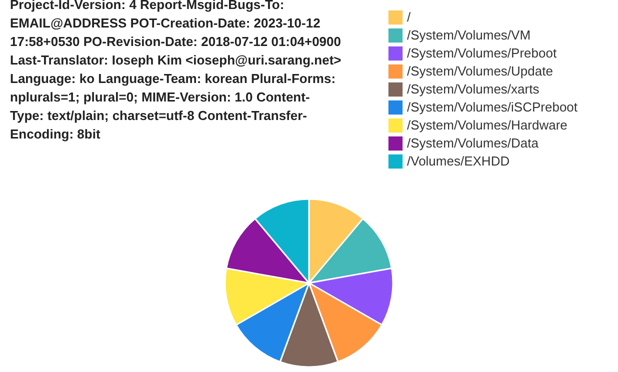  I want to click on legend-label: /System/Volumes/Hardware, so click(487, 125).